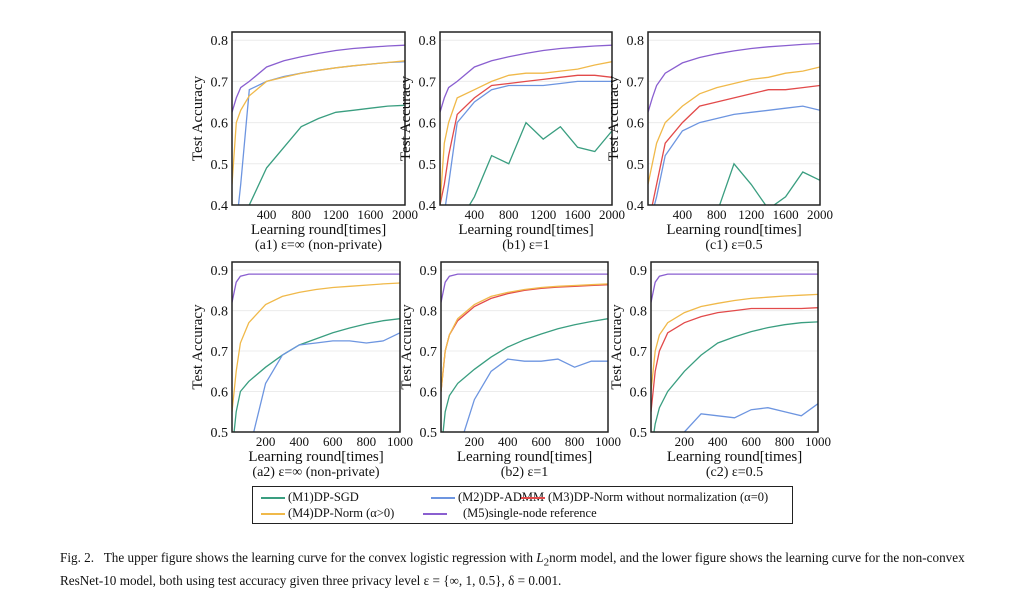 This screenshot has height=595, width=1024. Describe the element at coordinates (751, 214) in the screenshot. I see `x-tick-label: 1200` at that location.